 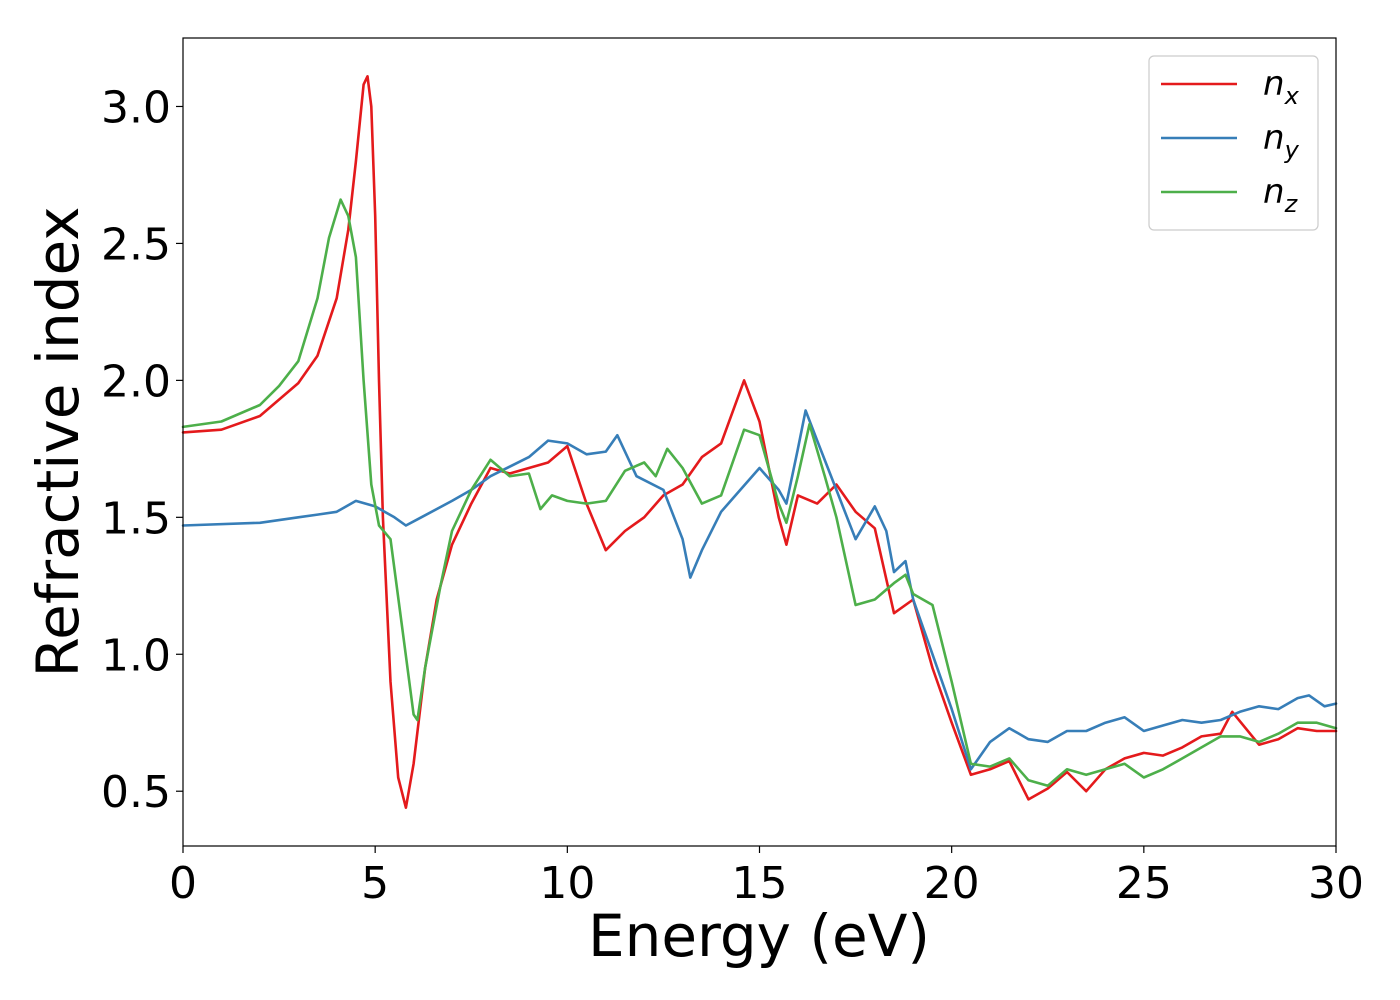 I want to click on y-tick-label: 1.0, so click(x=136, y=655).